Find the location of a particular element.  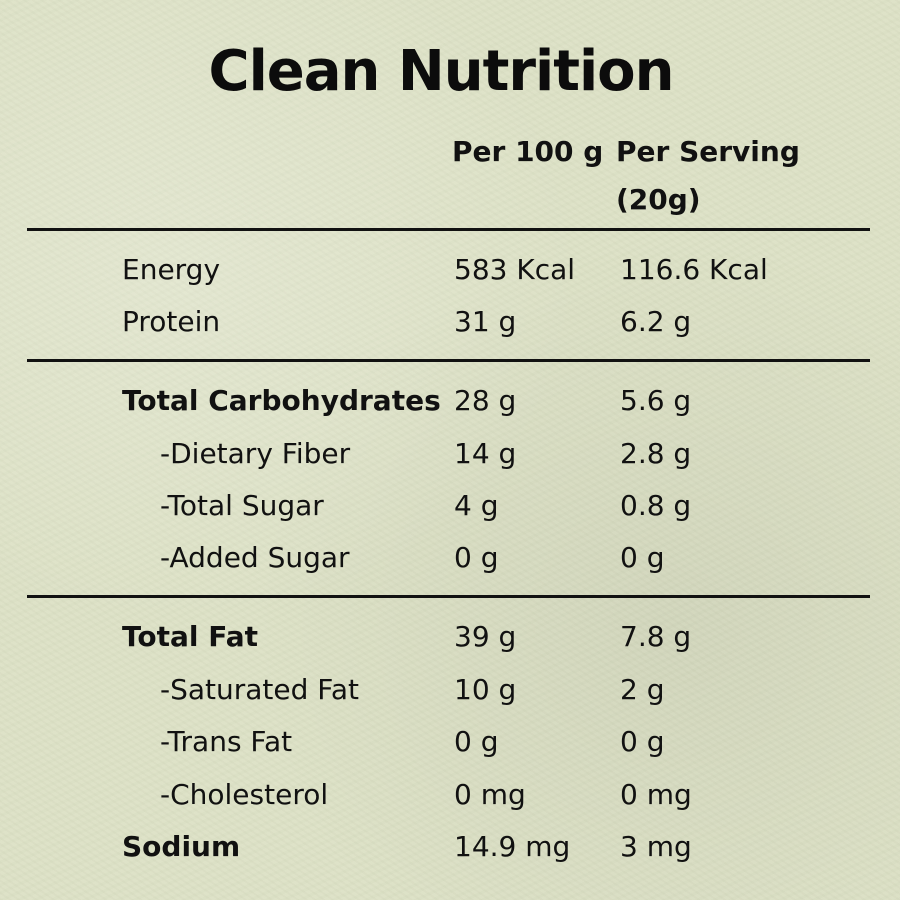

row-sodium-label: Sodium is located at coordinates (181, 846).